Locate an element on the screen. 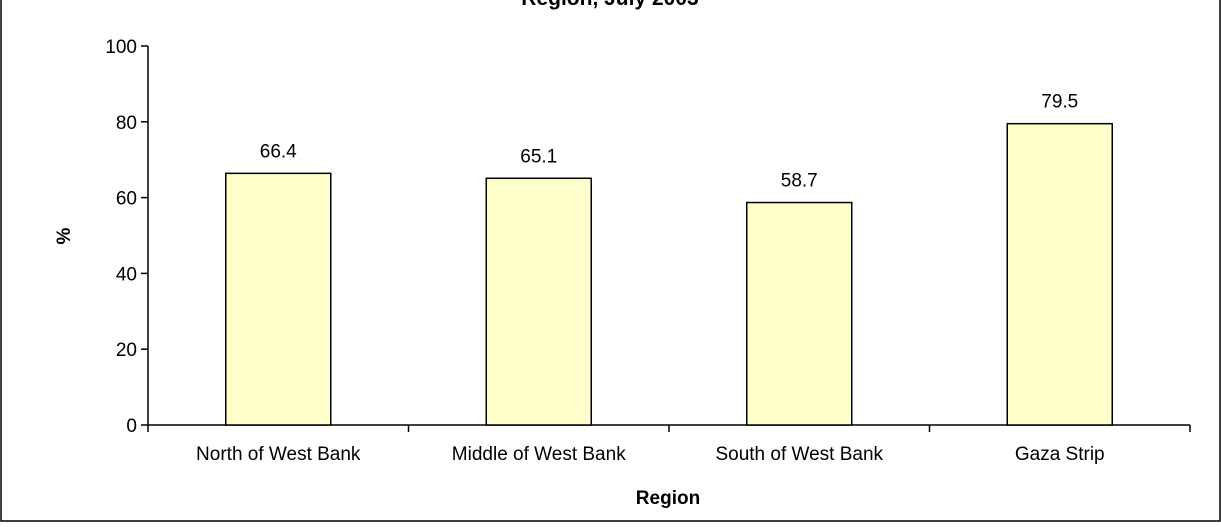  x-tick-label: Gaza Strip is located at coordinates (1060, 454).